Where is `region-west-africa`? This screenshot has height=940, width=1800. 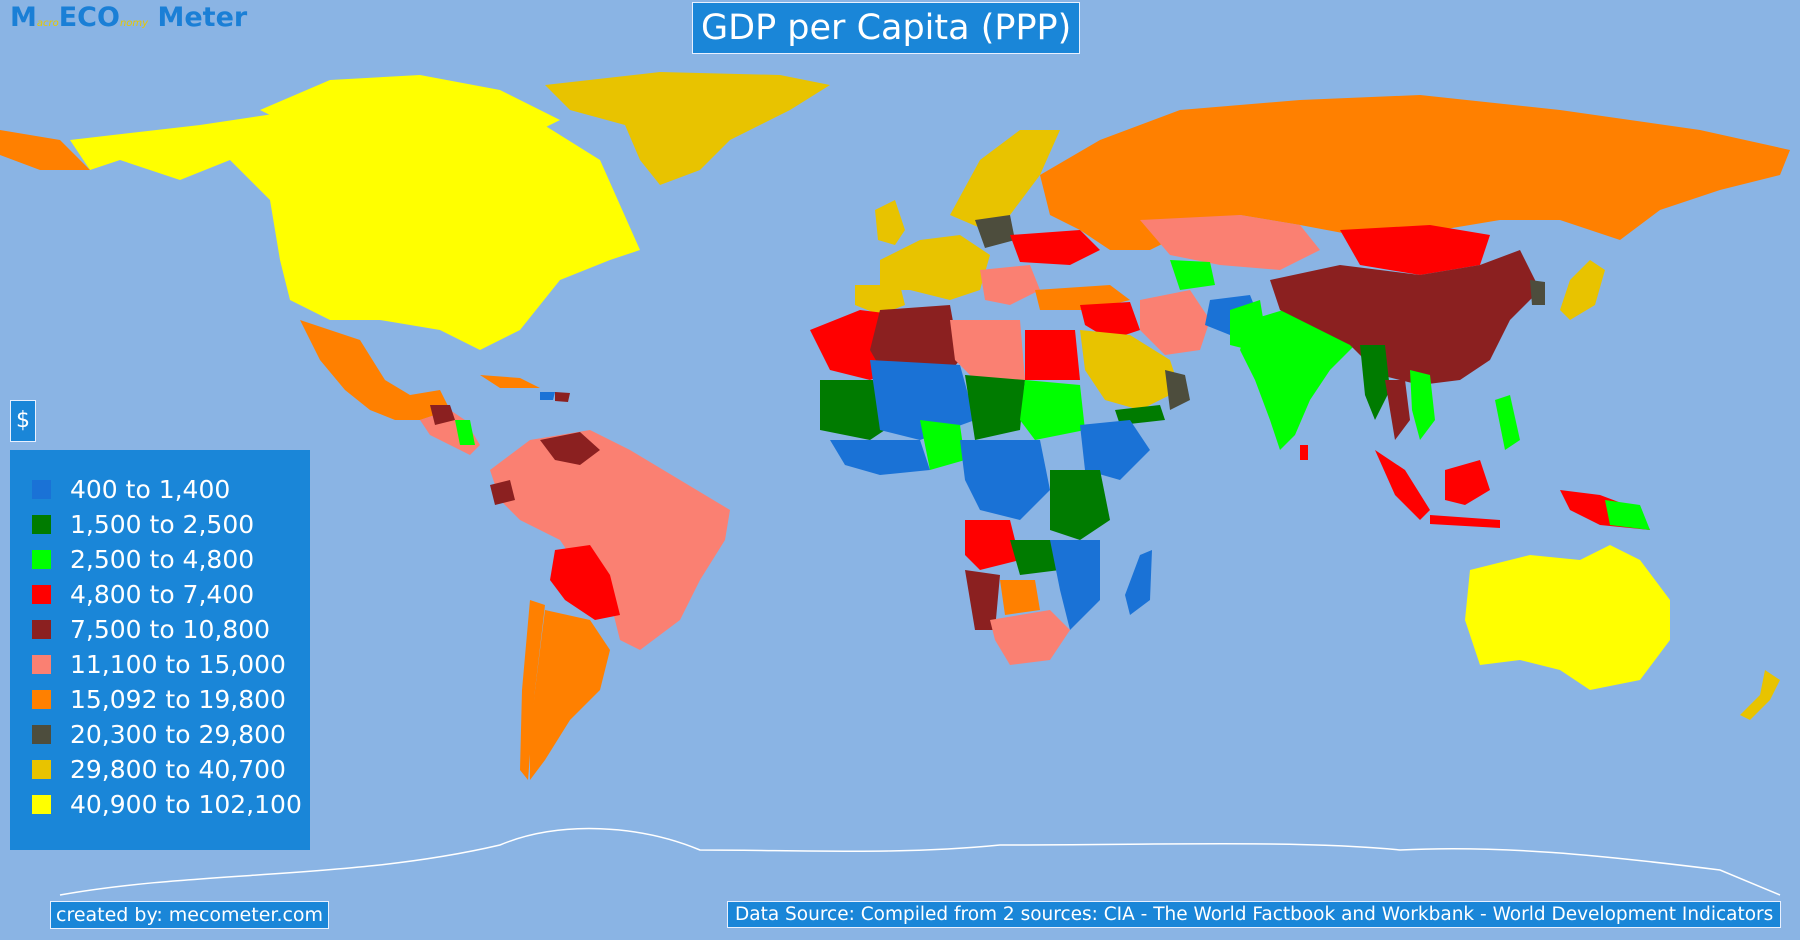 region-west-africa is located at coordinates (880, 457).